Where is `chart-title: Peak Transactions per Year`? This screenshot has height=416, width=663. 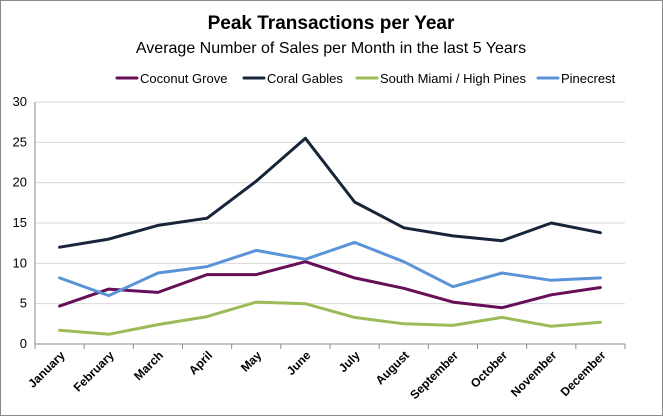
chart-title: Peak Transactions per Year is located at coordinates (331, 23).